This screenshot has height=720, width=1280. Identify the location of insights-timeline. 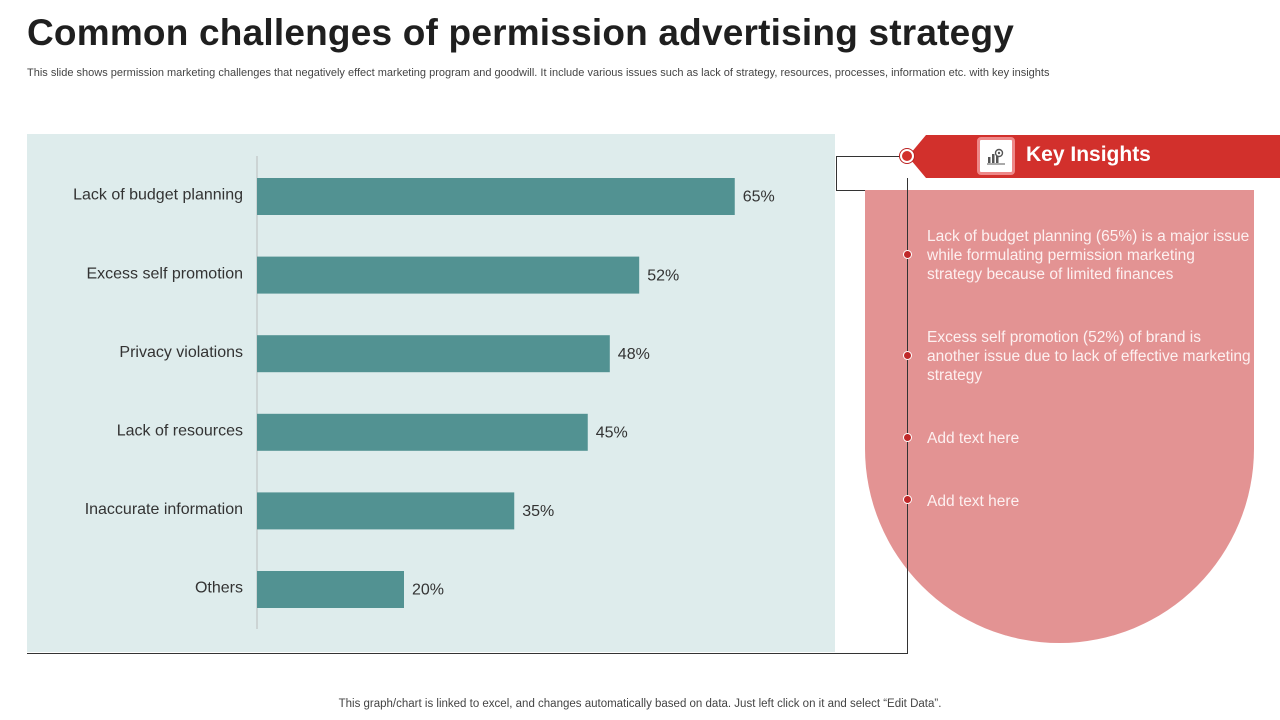
(907, 416).